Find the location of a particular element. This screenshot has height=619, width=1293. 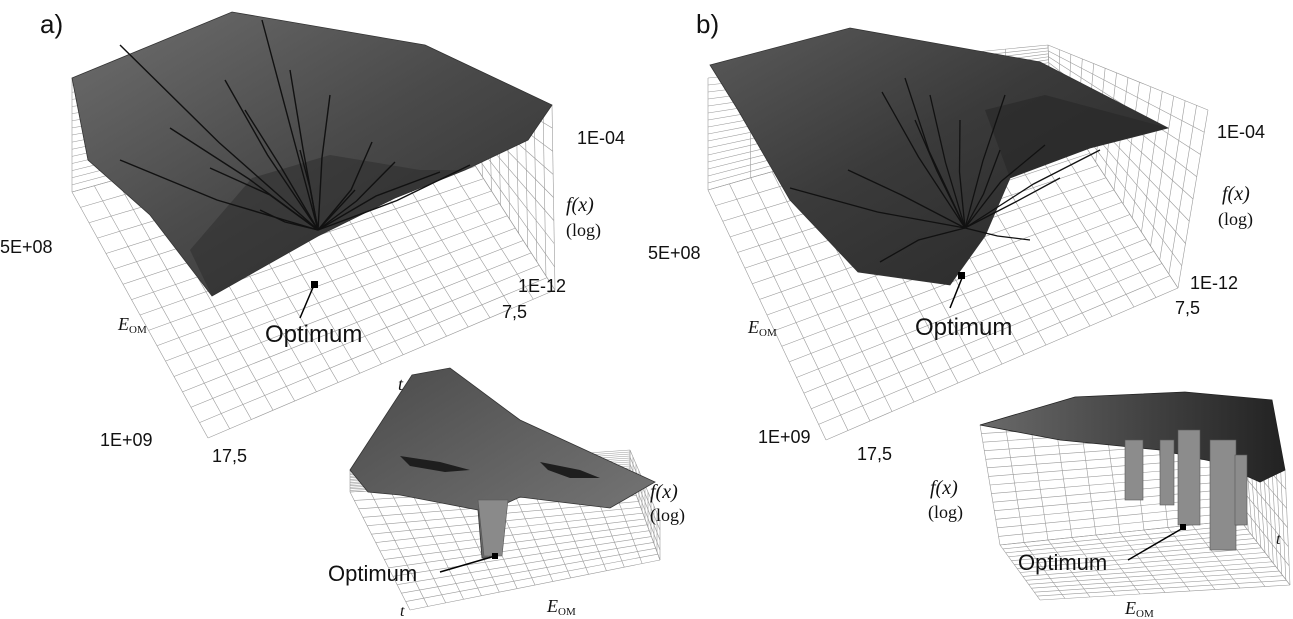

panel-a-label: a) is located at coordinates (51, 24).